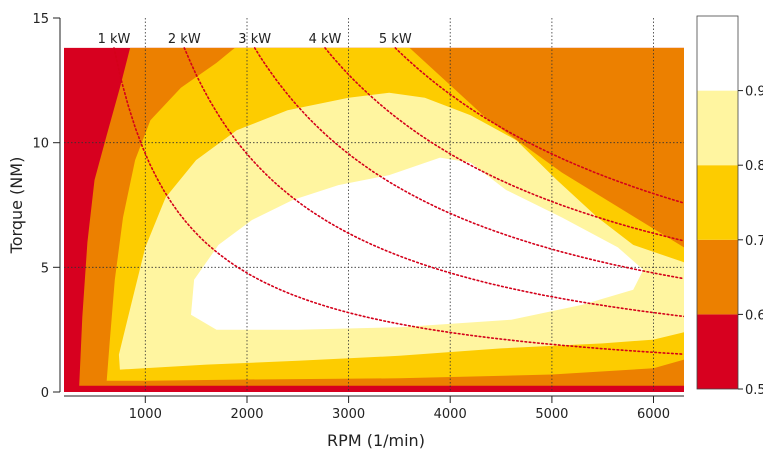 The width and height of the screenshot is (763, 453). What do you see at coordinates (376, 440) in the screenshot?
I see `x-axis-label: RPM (1/min)` at bounding box center [376, 440].